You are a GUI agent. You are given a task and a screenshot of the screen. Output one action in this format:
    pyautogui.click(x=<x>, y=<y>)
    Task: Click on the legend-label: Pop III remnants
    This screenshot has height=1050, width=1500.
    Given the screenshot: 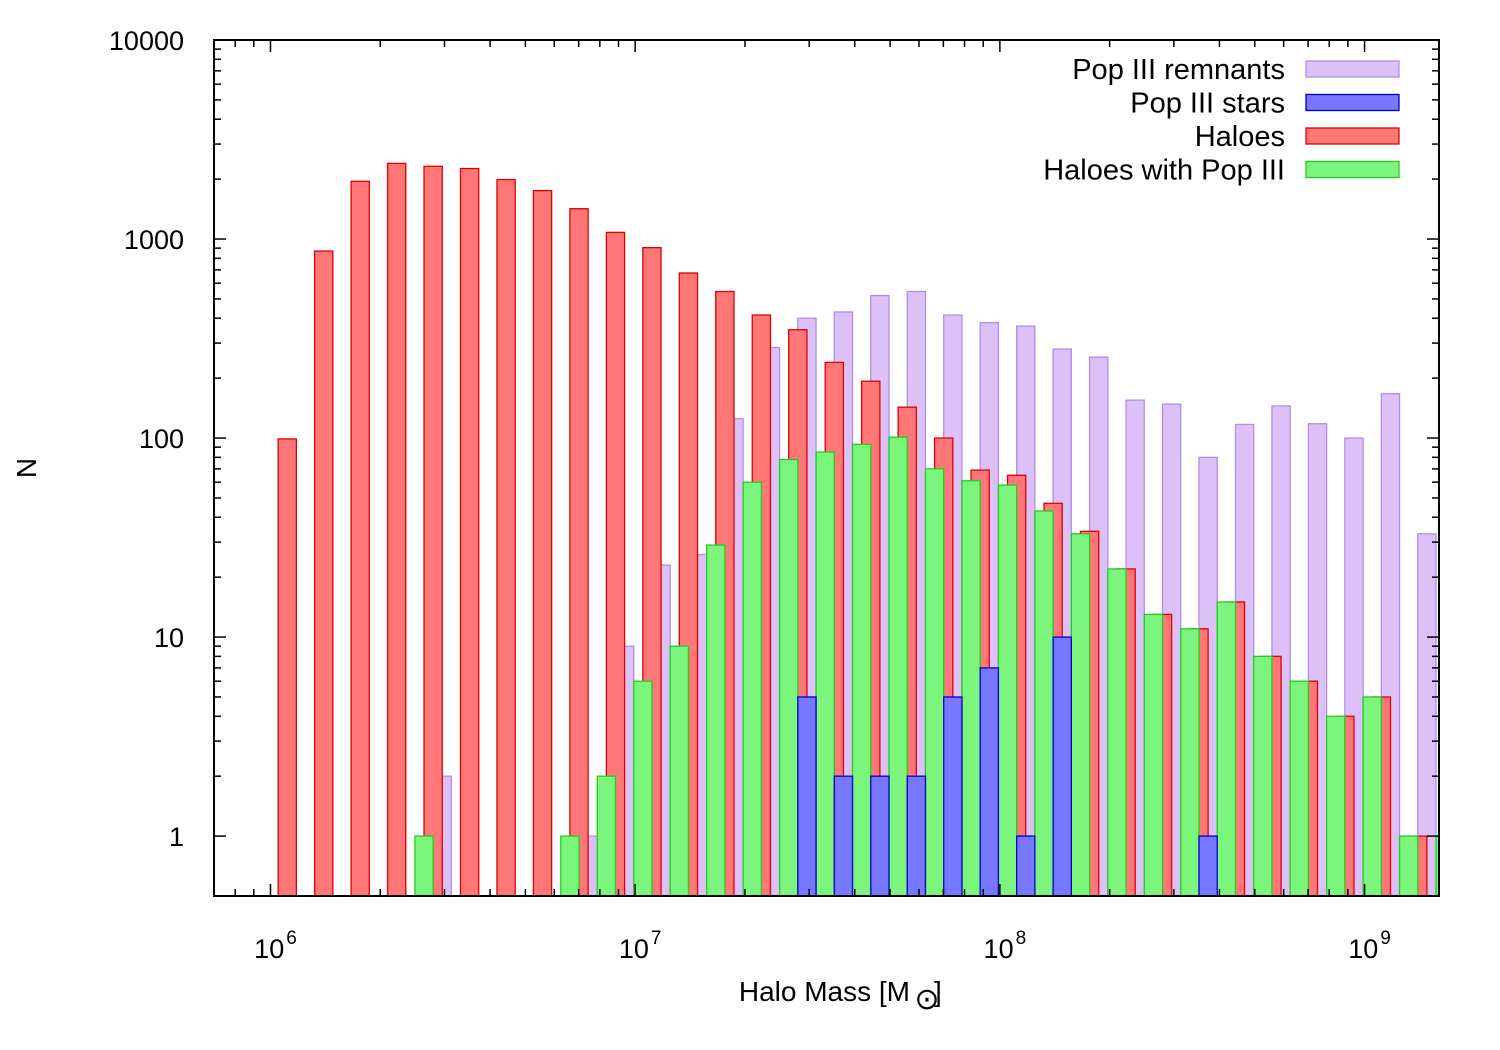 What is the action you would take?
    pyautogui.click(x=1178, y=70)
    